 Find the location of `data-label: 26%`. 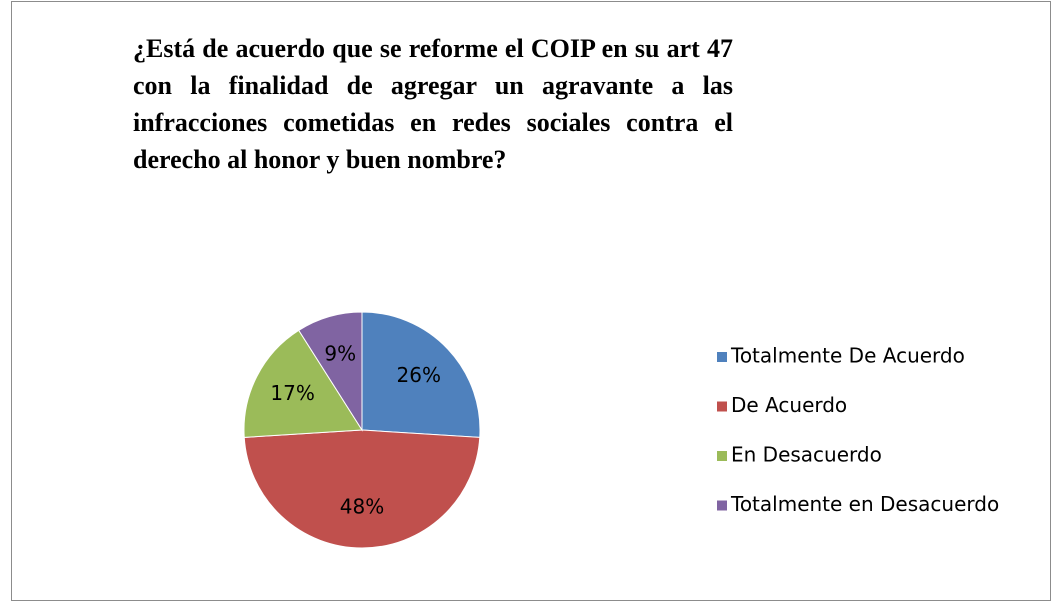

data-label: 26% is located at coordinates (419, 375).